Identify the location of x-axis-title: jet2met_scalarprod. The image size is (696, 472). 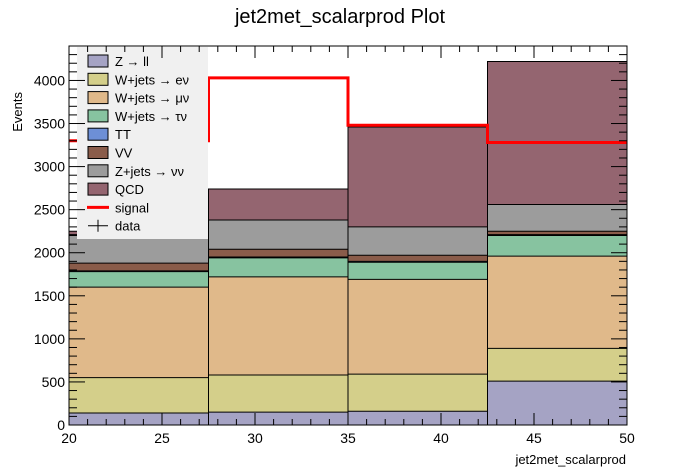
(570, 459).